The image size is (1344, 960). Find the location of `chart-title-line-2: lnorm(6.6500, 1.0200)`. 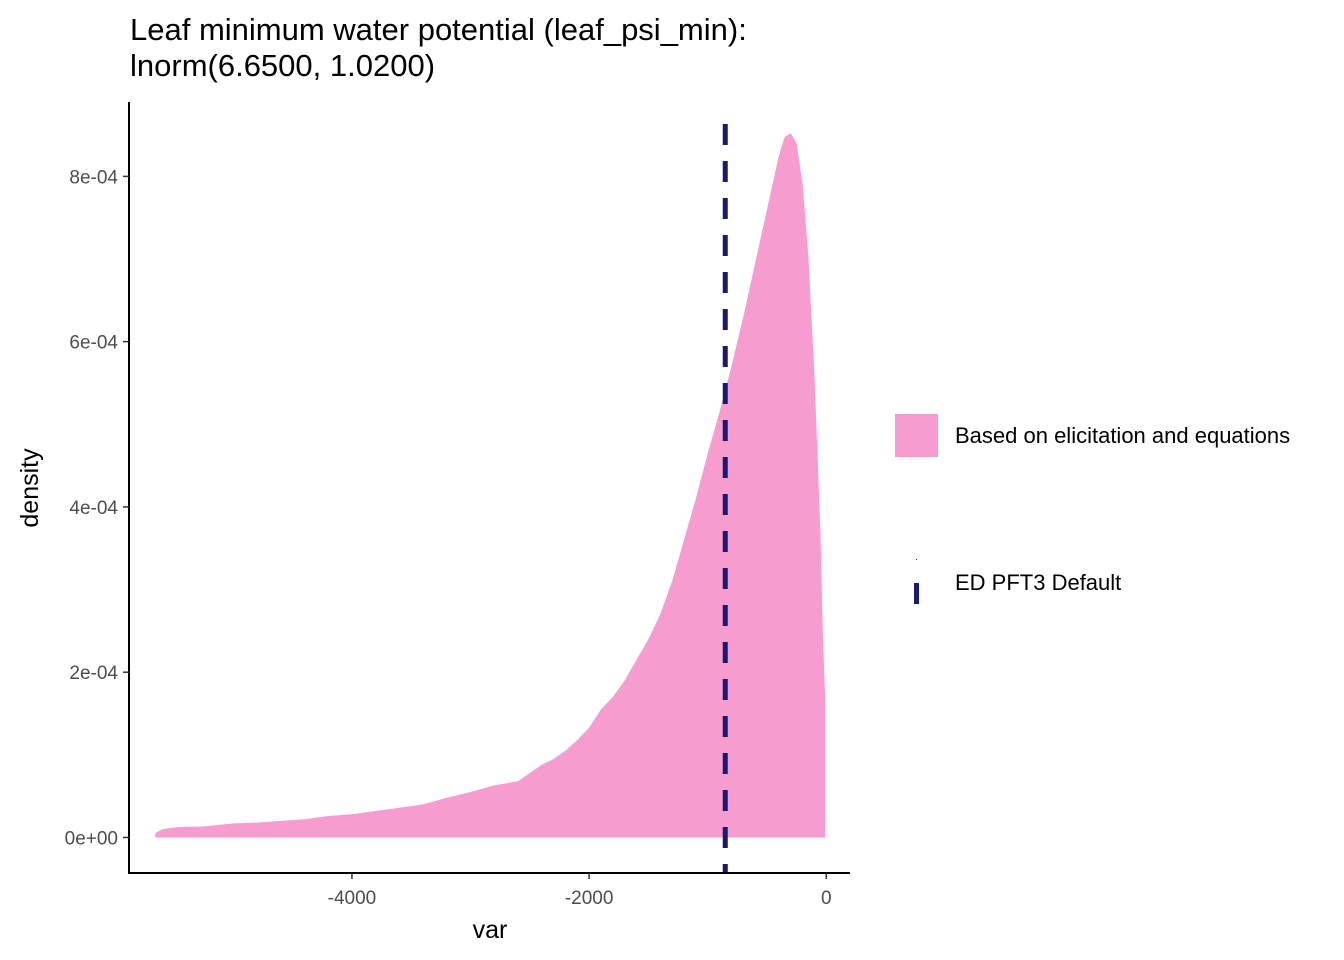

chart-title-line-2: lnorm(6.6500, 1.0200) is located at coordinates (283, 65).